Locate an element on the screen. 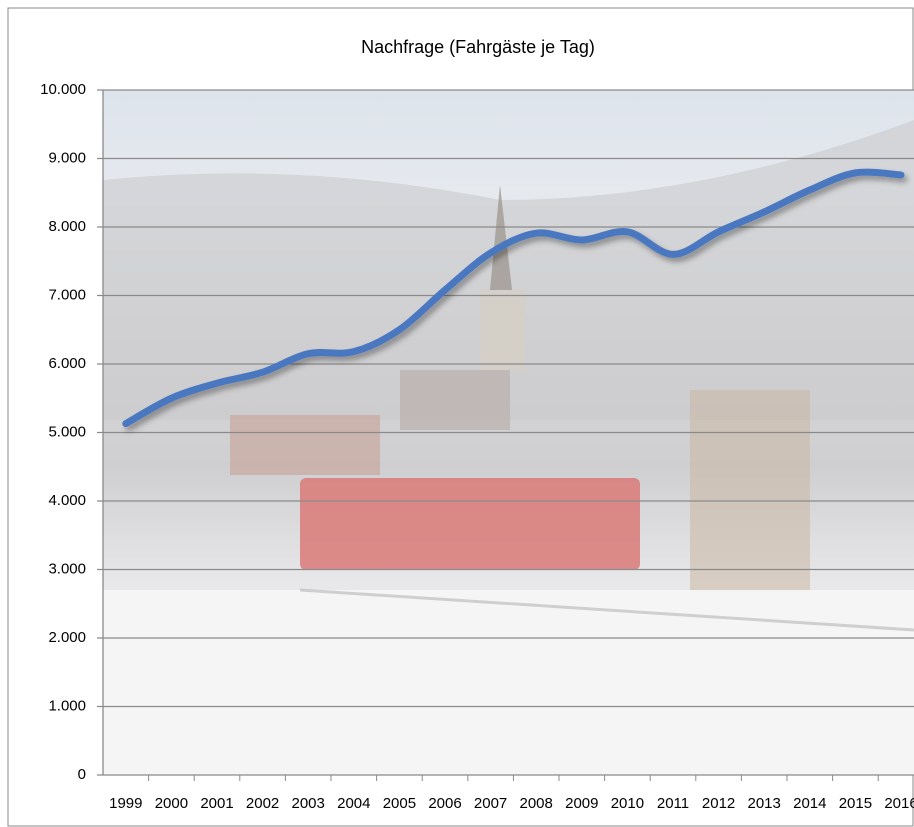  y-tick-label: 5.000 is located at coordinates (67, 431).